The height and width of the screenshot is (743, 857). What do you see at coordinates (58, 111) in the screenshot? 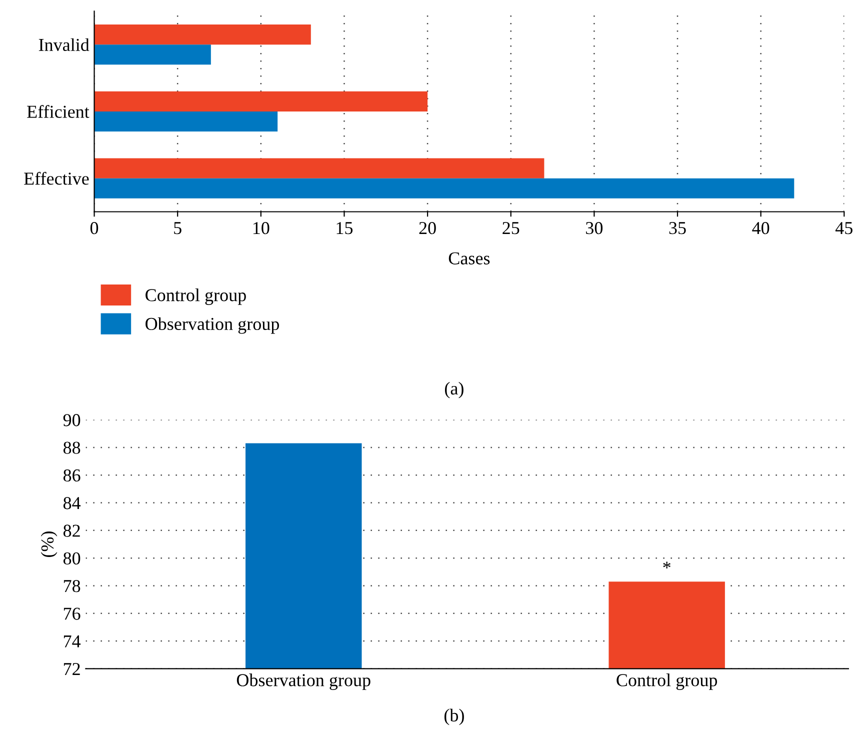
I see `y-tick-label: Efficient` at bounding box center [58, 111].